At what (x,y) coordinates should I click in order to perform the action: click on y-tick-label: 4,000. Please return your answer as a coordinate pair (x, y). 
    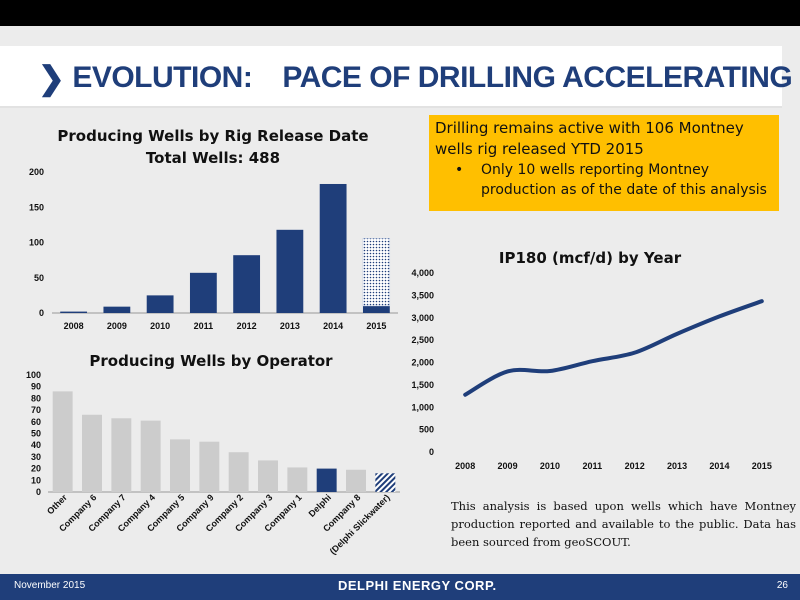
    Looking at the image, I should click on (422, 273).